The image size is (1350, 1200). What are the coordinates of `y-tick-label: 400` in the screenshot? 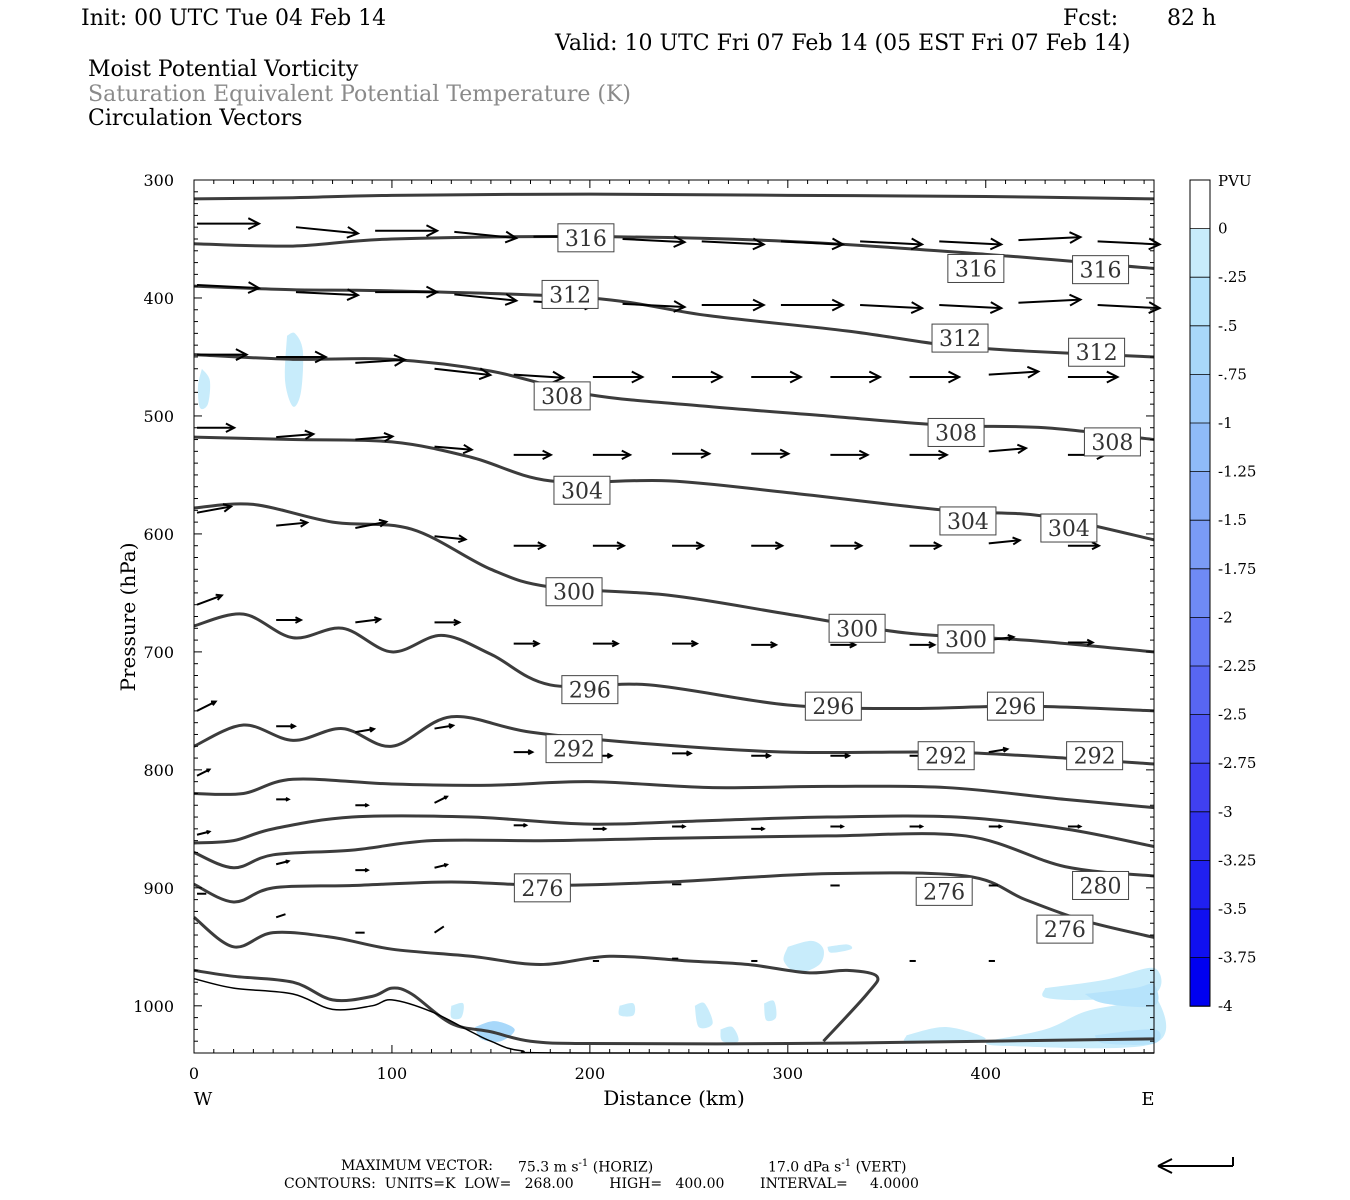 It's located at (158, 298).